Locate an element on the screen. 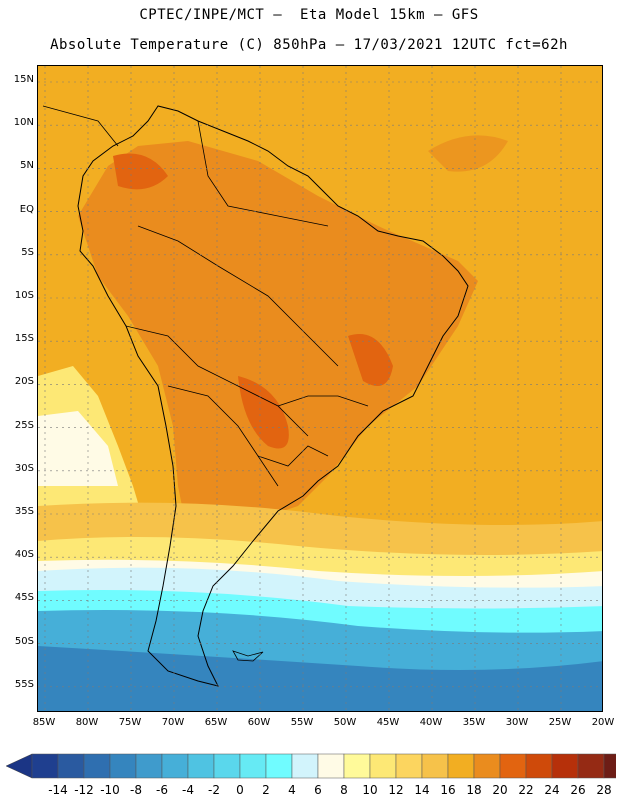 The width and height of the screenshot is (618, 800). color-legend-bar is located at coordinates (311, 766).